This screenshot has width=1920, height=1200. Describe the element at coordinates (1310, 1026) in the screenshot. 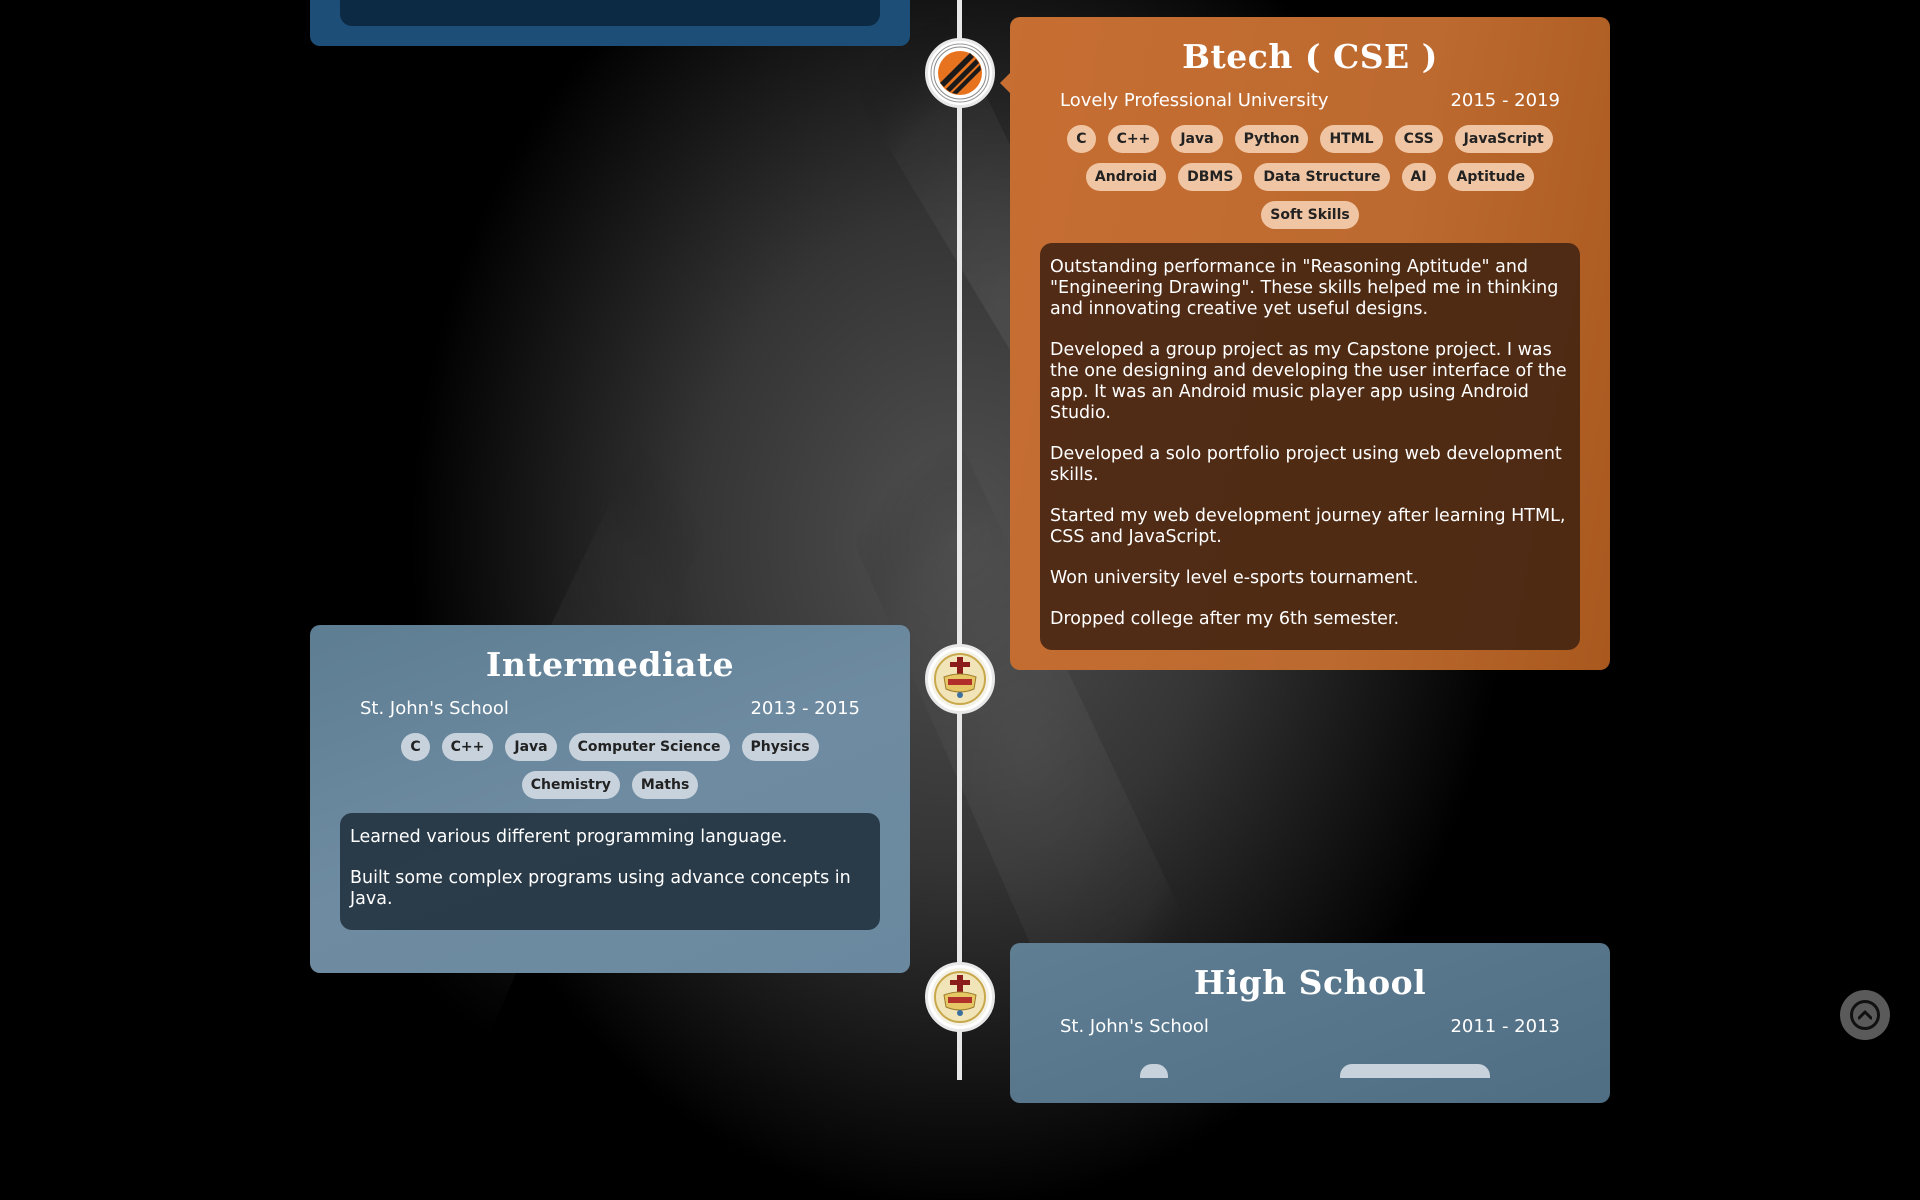

I see `card-meta: St. John's School 2011 - 2013` at that location.